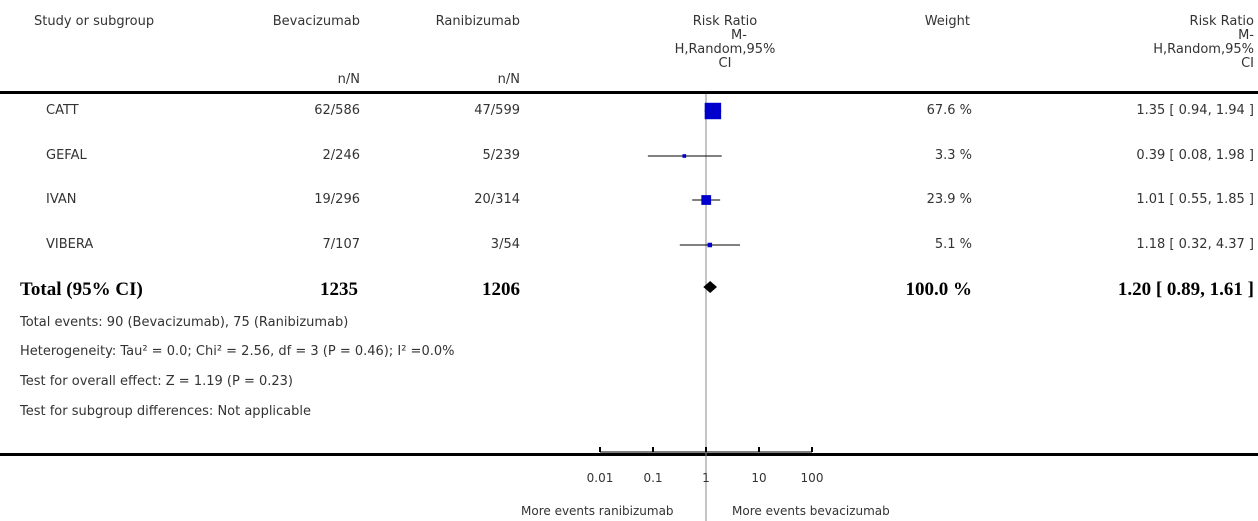 This screenshot has height=521, width=1258. What do you see at coordinates (939, 289) in the screenshot?
I see `total-weight: 100.0 %` at bounding box center [939, 289].